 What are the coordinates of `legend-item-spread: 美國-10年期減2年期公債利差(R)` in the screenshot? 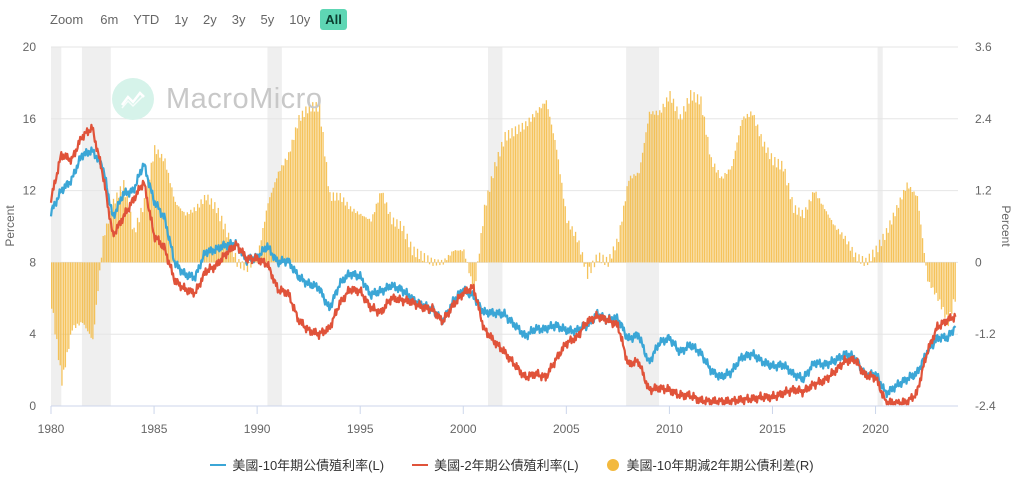 It's located at (710, 464).